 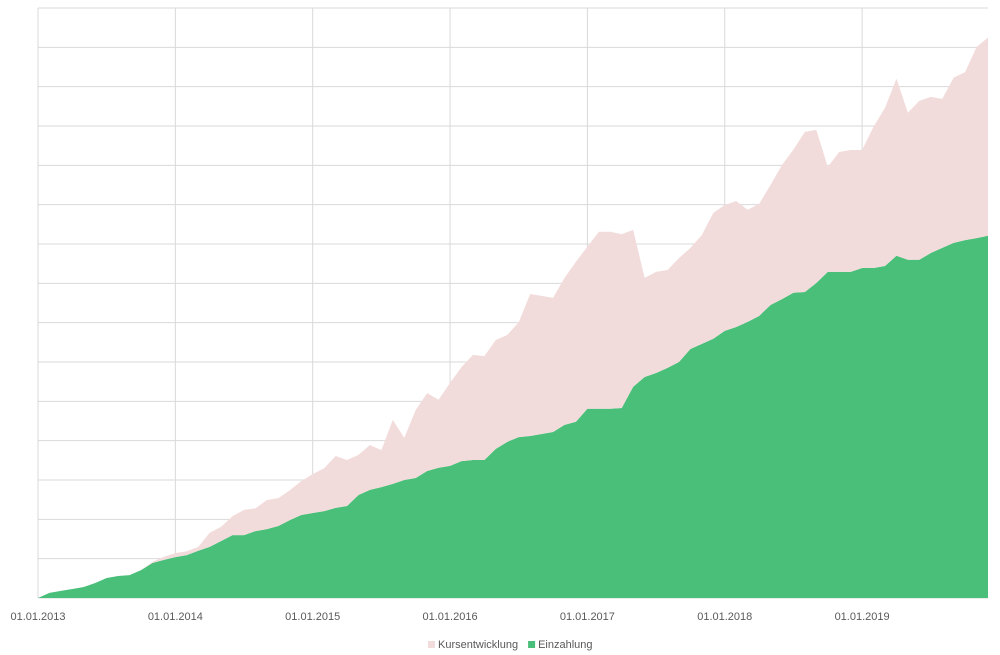 I want to click on x-tick-label: 01.01.2016, so click(x=450, y=617).